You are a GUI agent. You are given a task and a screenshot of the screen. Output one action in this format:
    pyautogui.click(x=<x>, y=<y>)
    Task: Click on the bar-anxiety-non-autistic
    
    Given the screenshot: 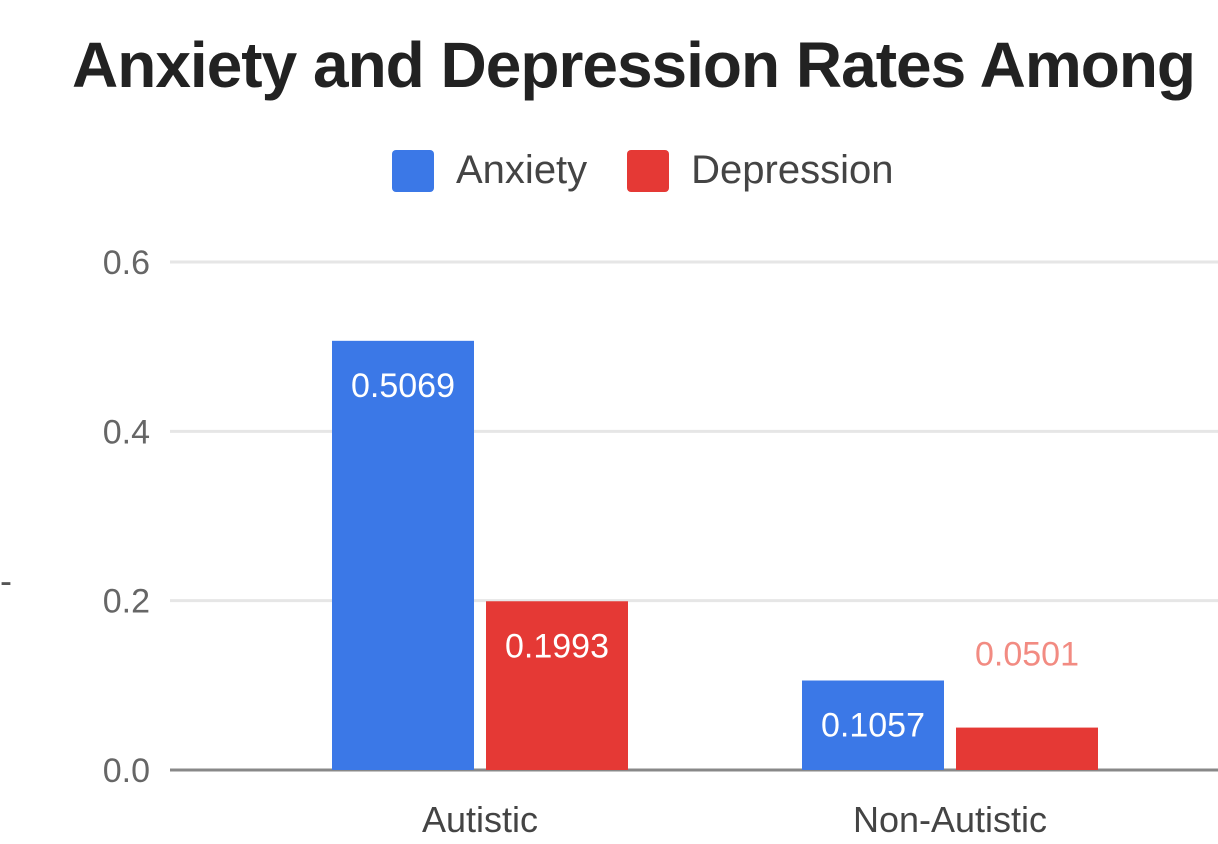 What is the action you would take?
    pyautogui.click(x=873, y=725)
    